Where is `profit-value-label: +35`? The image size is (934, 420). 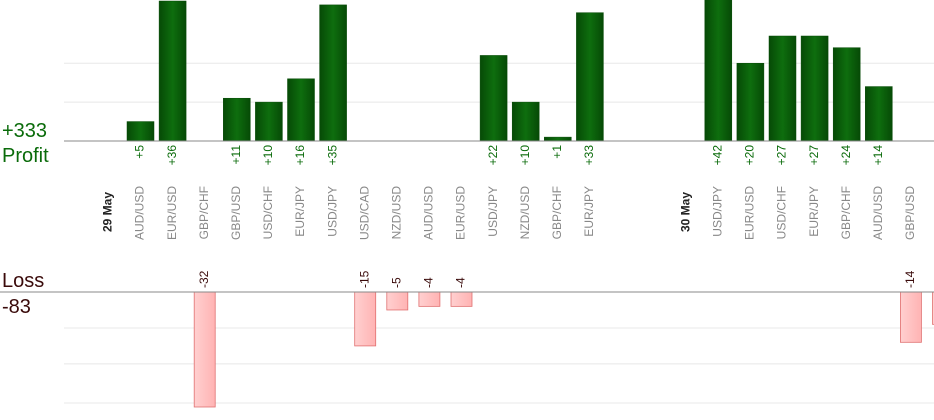
profit-value-label: +35 is located at coordinates (332, 155).